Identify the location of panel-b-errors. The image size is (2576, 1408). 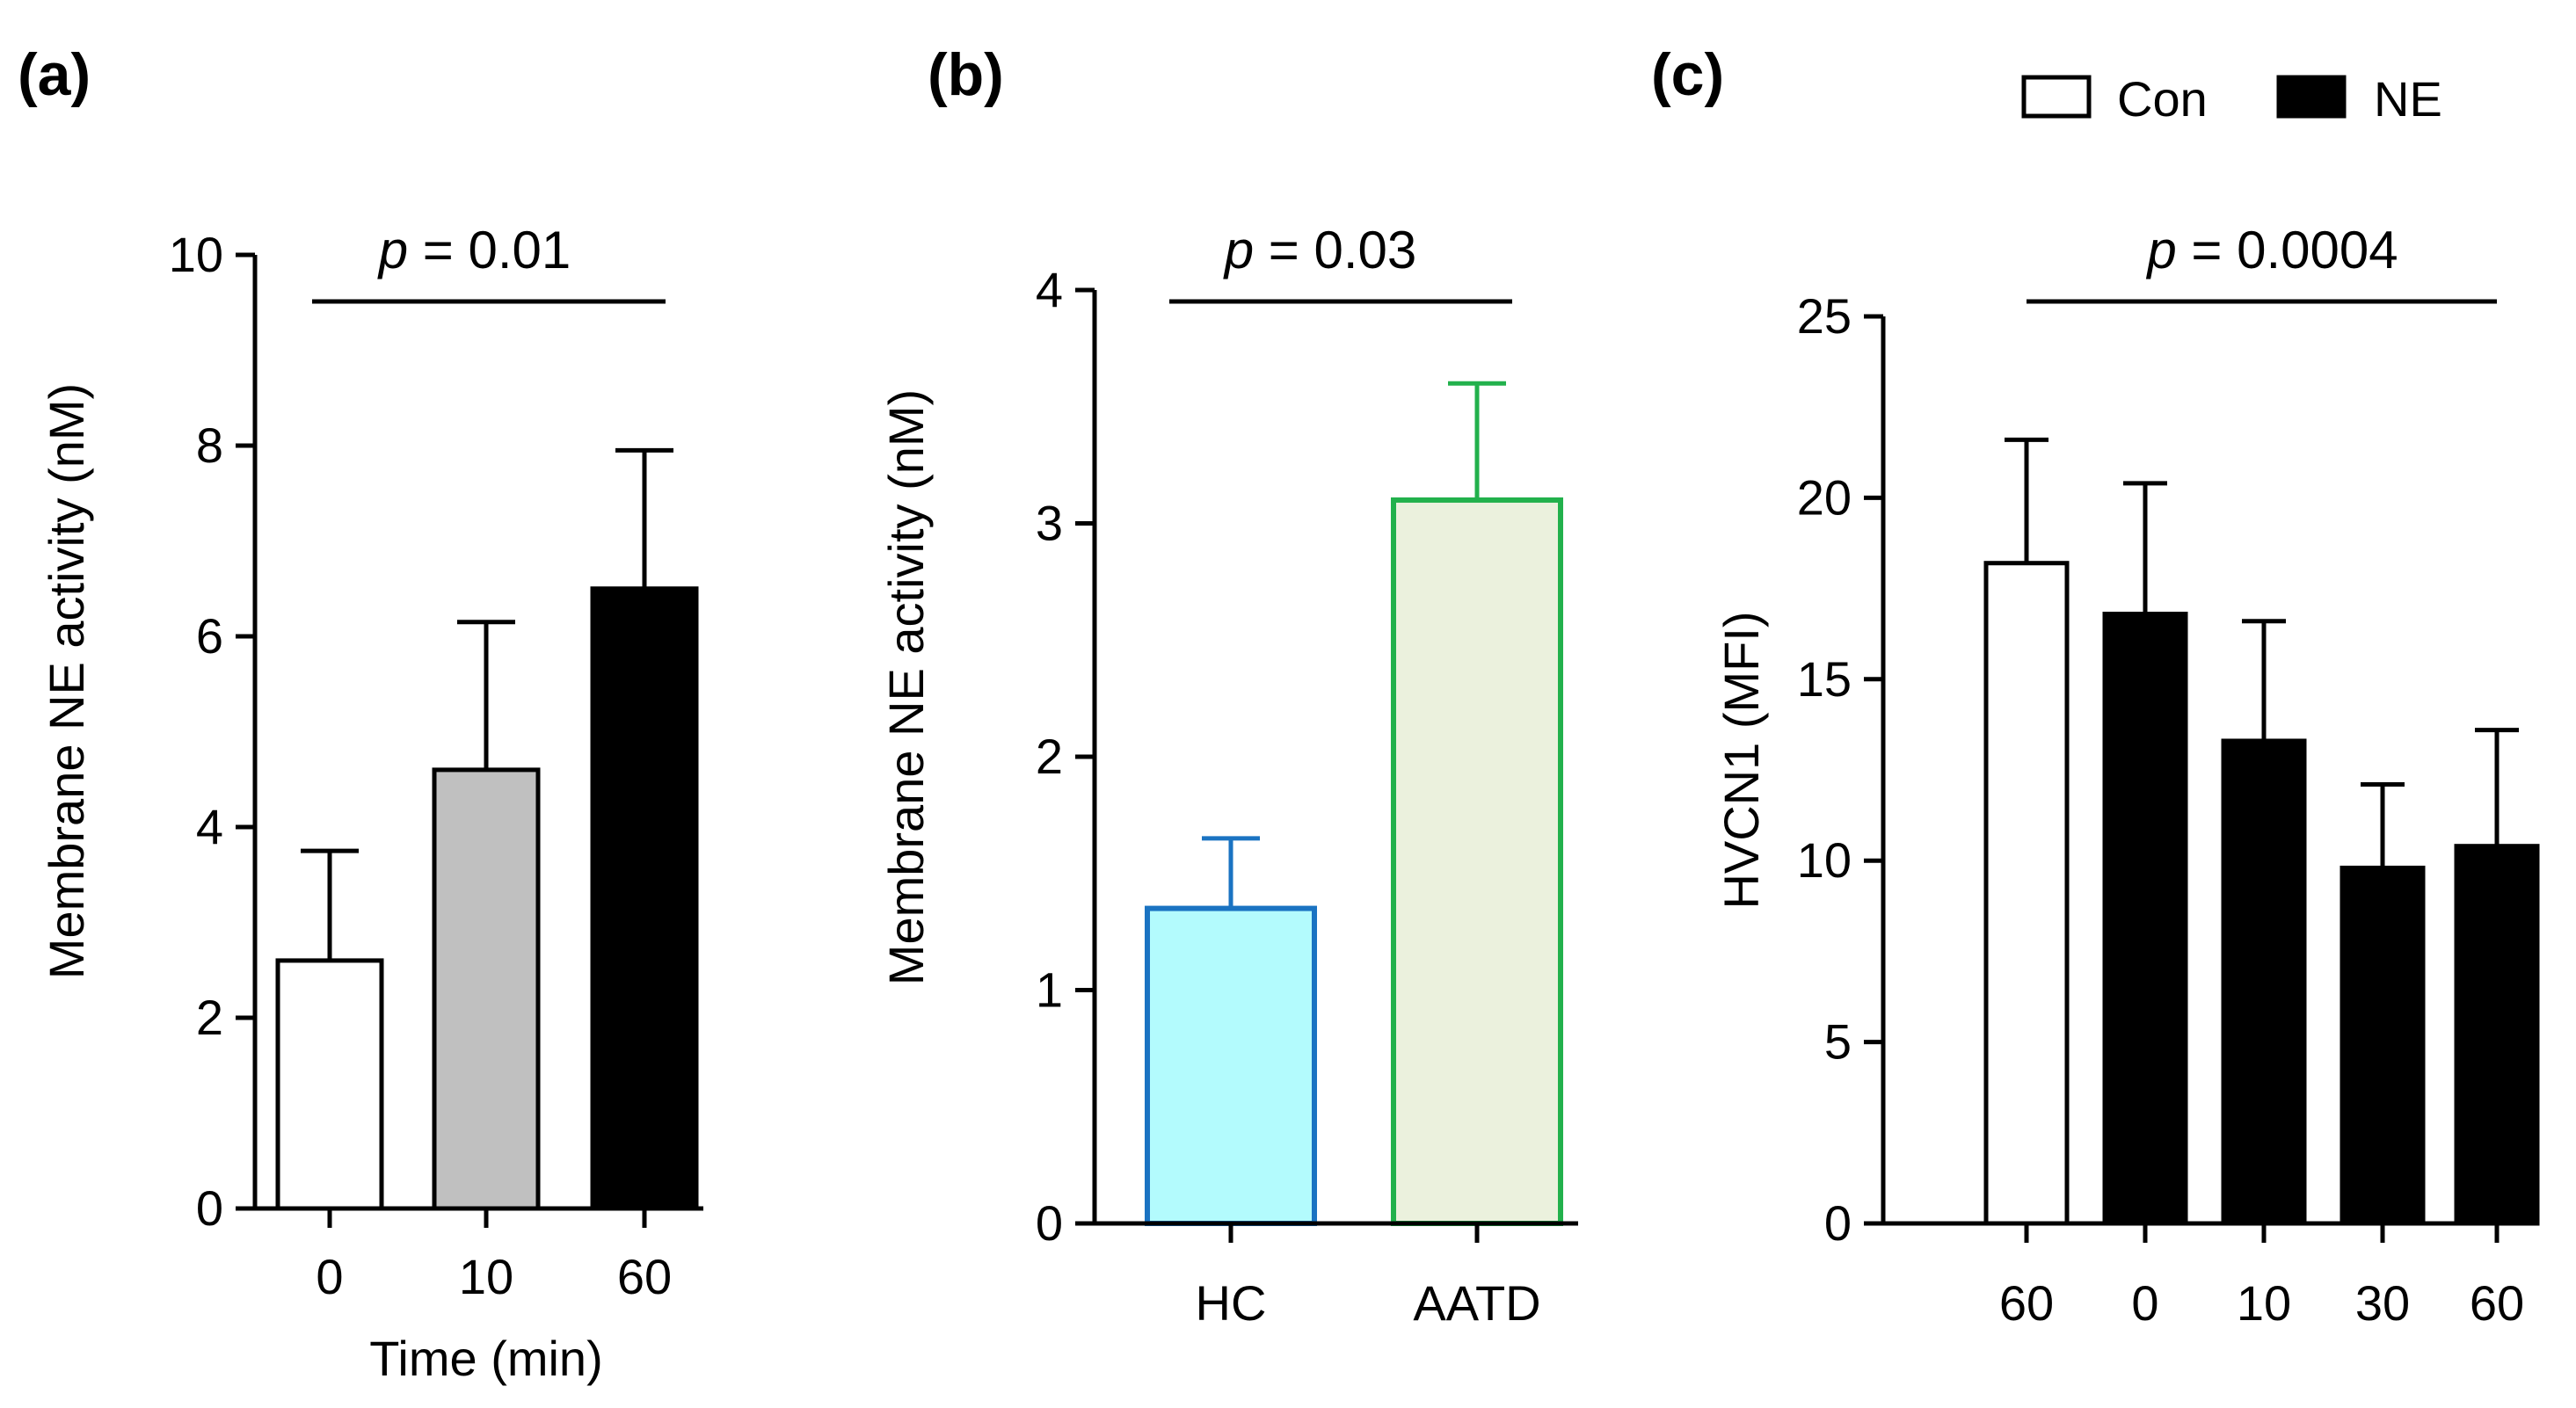
(1354, 645).